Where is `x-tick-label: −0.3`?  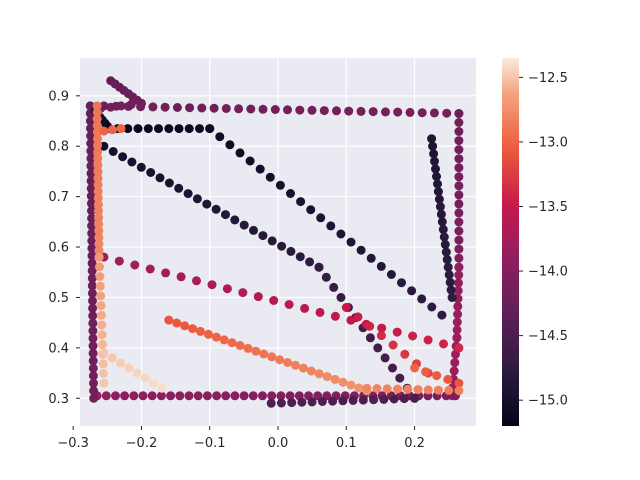 x-tick-label: −0.3 is located at coordinates (73, 443).